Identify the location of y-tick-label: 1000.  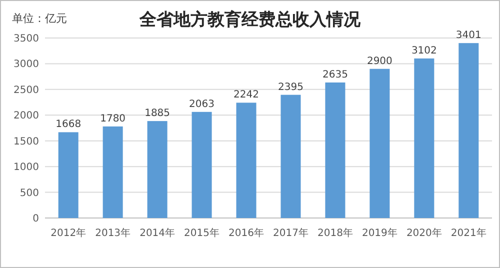
(26, 168).